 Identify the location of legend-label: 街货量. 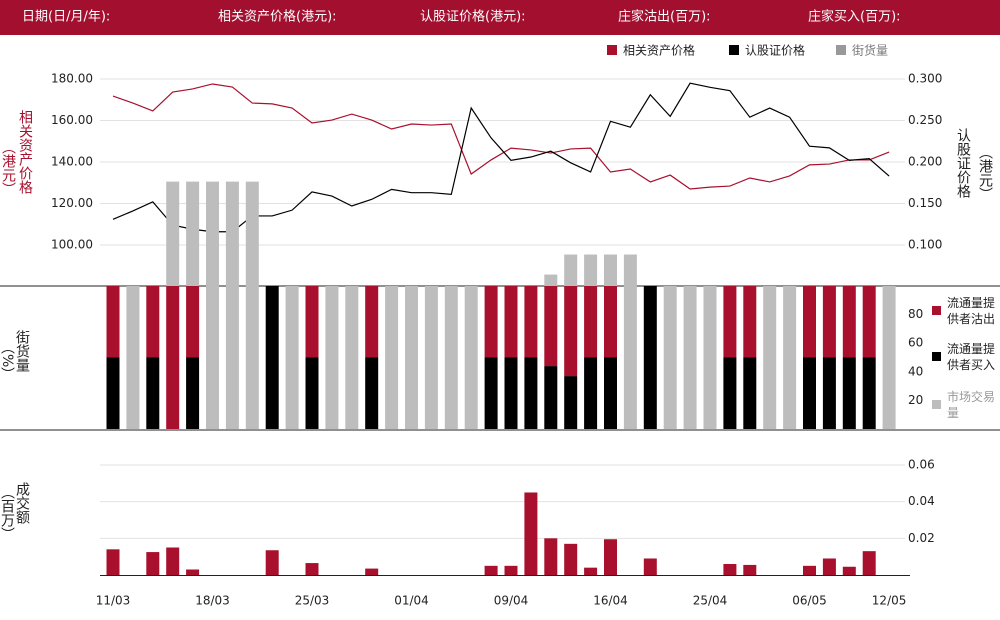
(870, 50).